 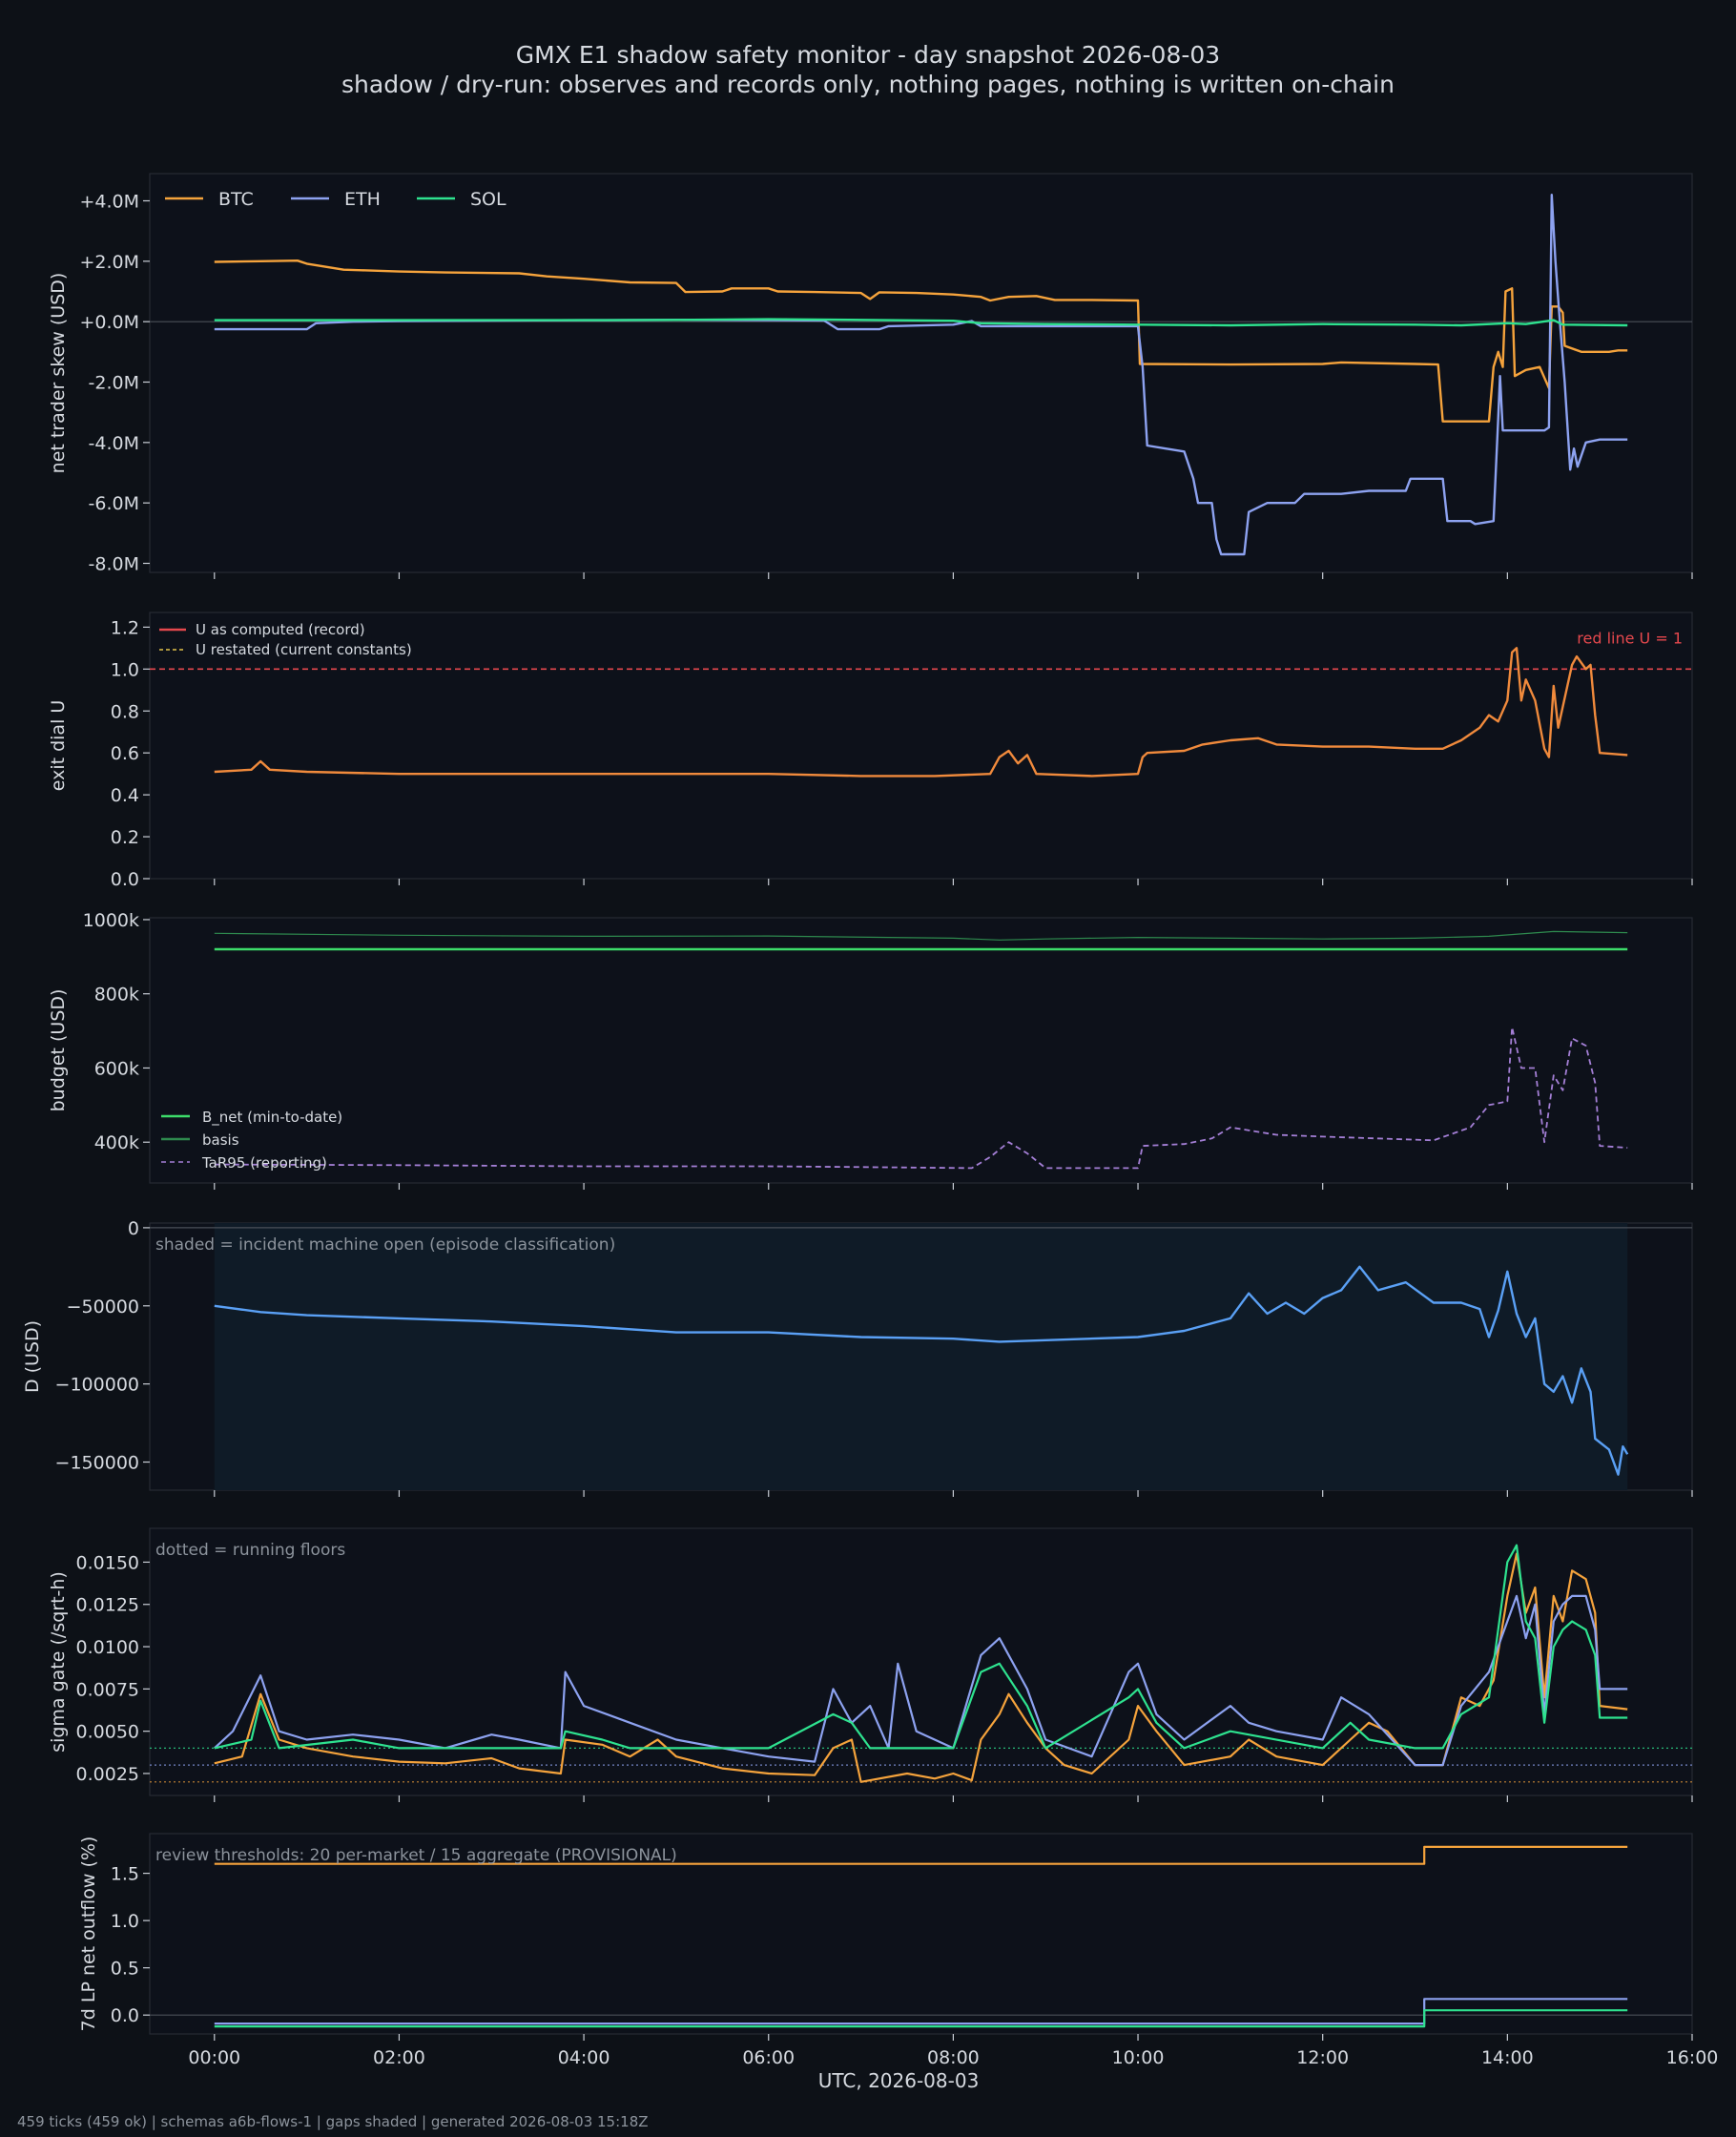 What do you see at coordinates (125, 627) in the screenshot?
I see `y-tick-label: 1.2` at bounding box center [125, 627].